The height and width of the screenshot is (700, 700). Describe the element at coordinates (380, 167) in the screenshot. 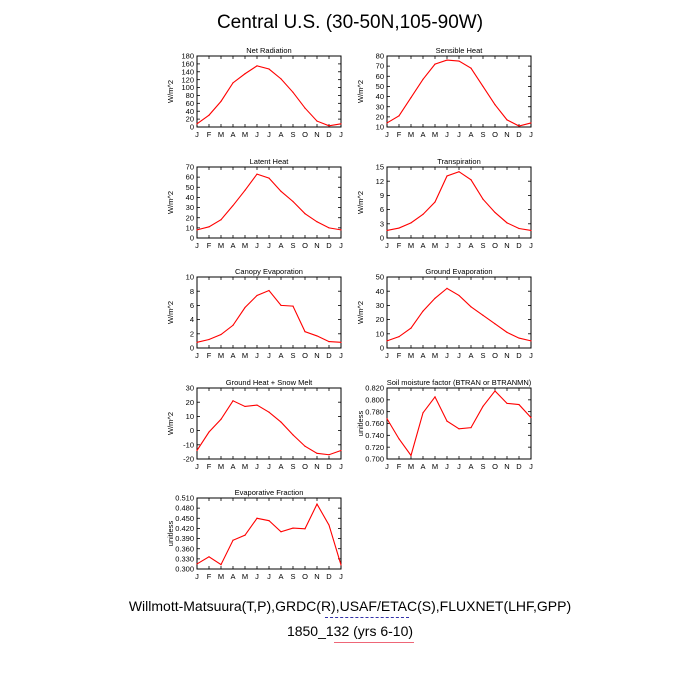

I see `y-tick-label: 15` at that location.